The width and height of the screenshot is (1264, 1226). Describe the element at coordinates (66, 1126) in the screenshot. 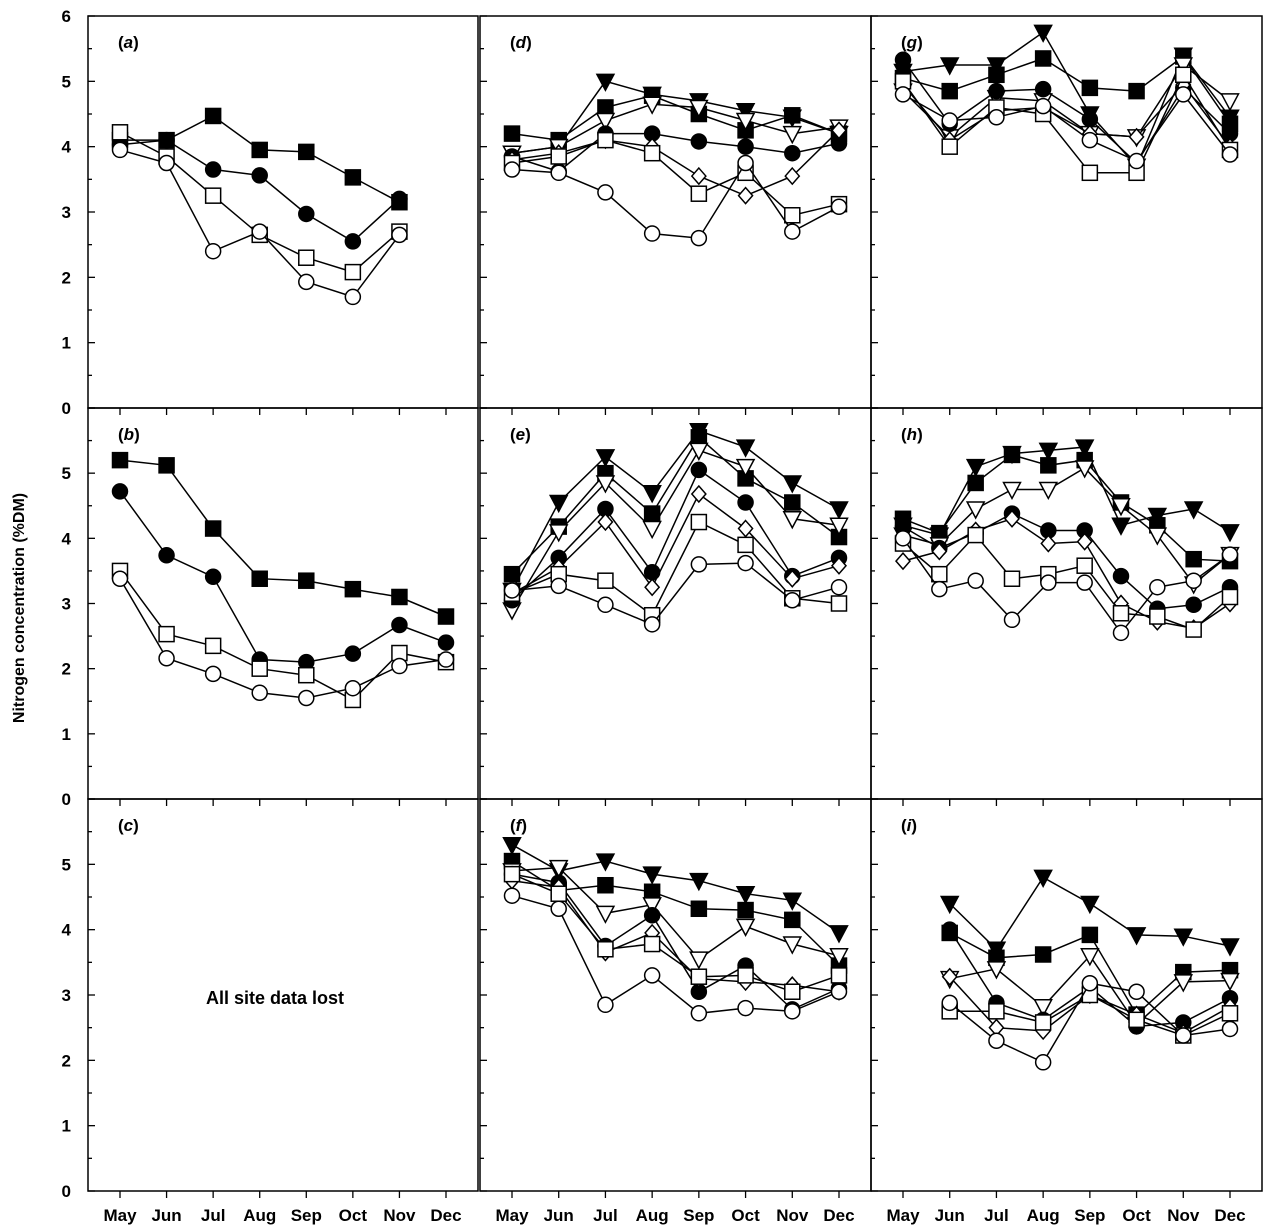

I see `y-tick-label: 1` at that location.